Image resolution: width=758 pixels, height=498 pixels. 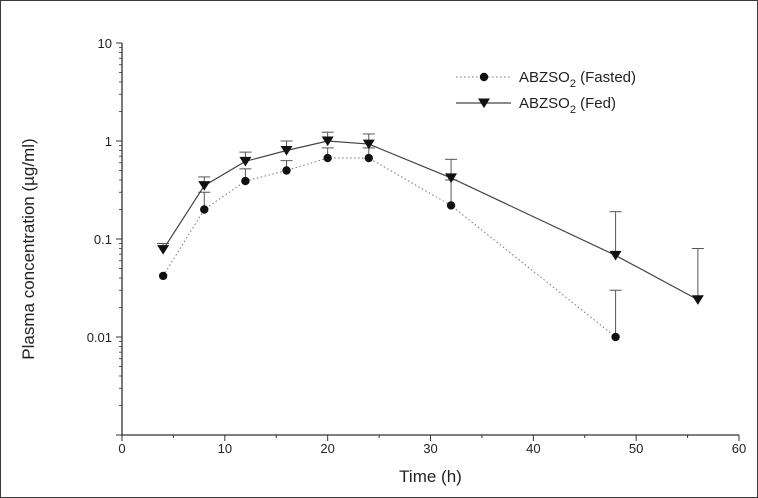 What do you see at coordinates (577, 79) in the screenshot?
I see `legend-label: ABZSO2 (Fasted)` at bounding box center [577, 79].